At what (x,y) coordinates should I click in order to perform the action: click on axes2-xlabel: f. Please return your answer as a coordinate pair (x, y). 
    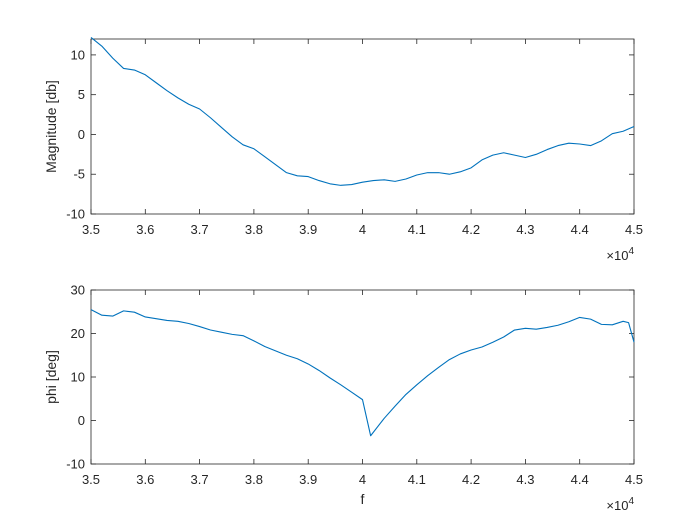
    Looking at the image, I should click on (363, 499).